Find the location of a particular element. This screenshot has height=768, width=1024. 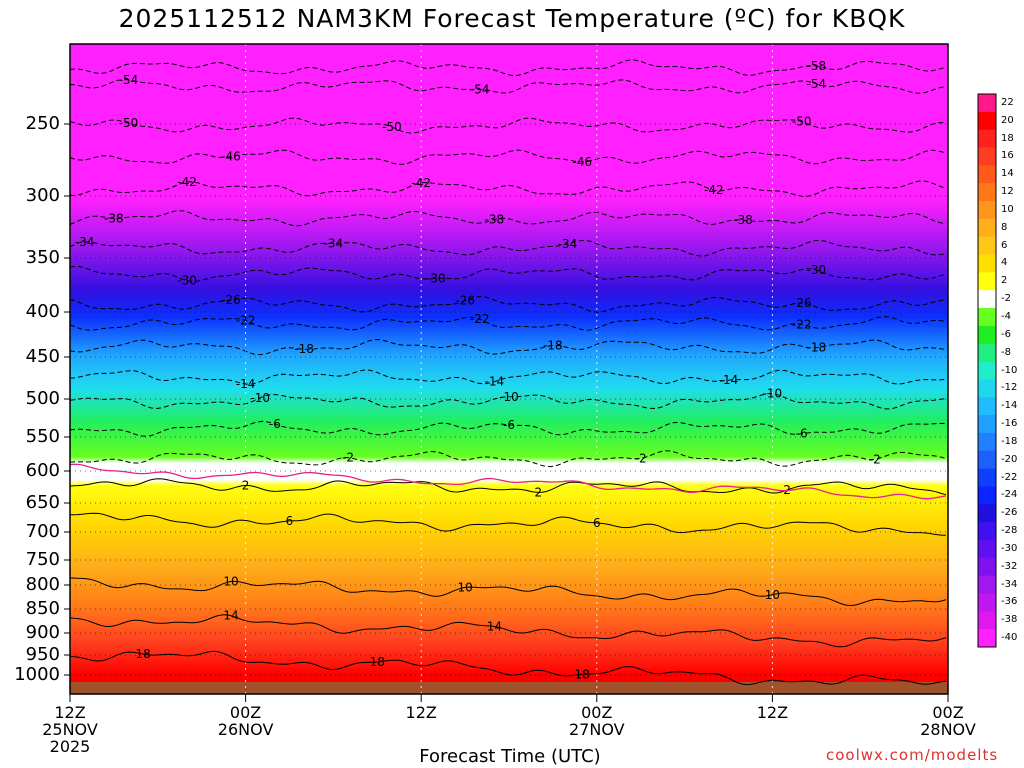

isotherm-label: 2 is located at coordinates (538, 492).